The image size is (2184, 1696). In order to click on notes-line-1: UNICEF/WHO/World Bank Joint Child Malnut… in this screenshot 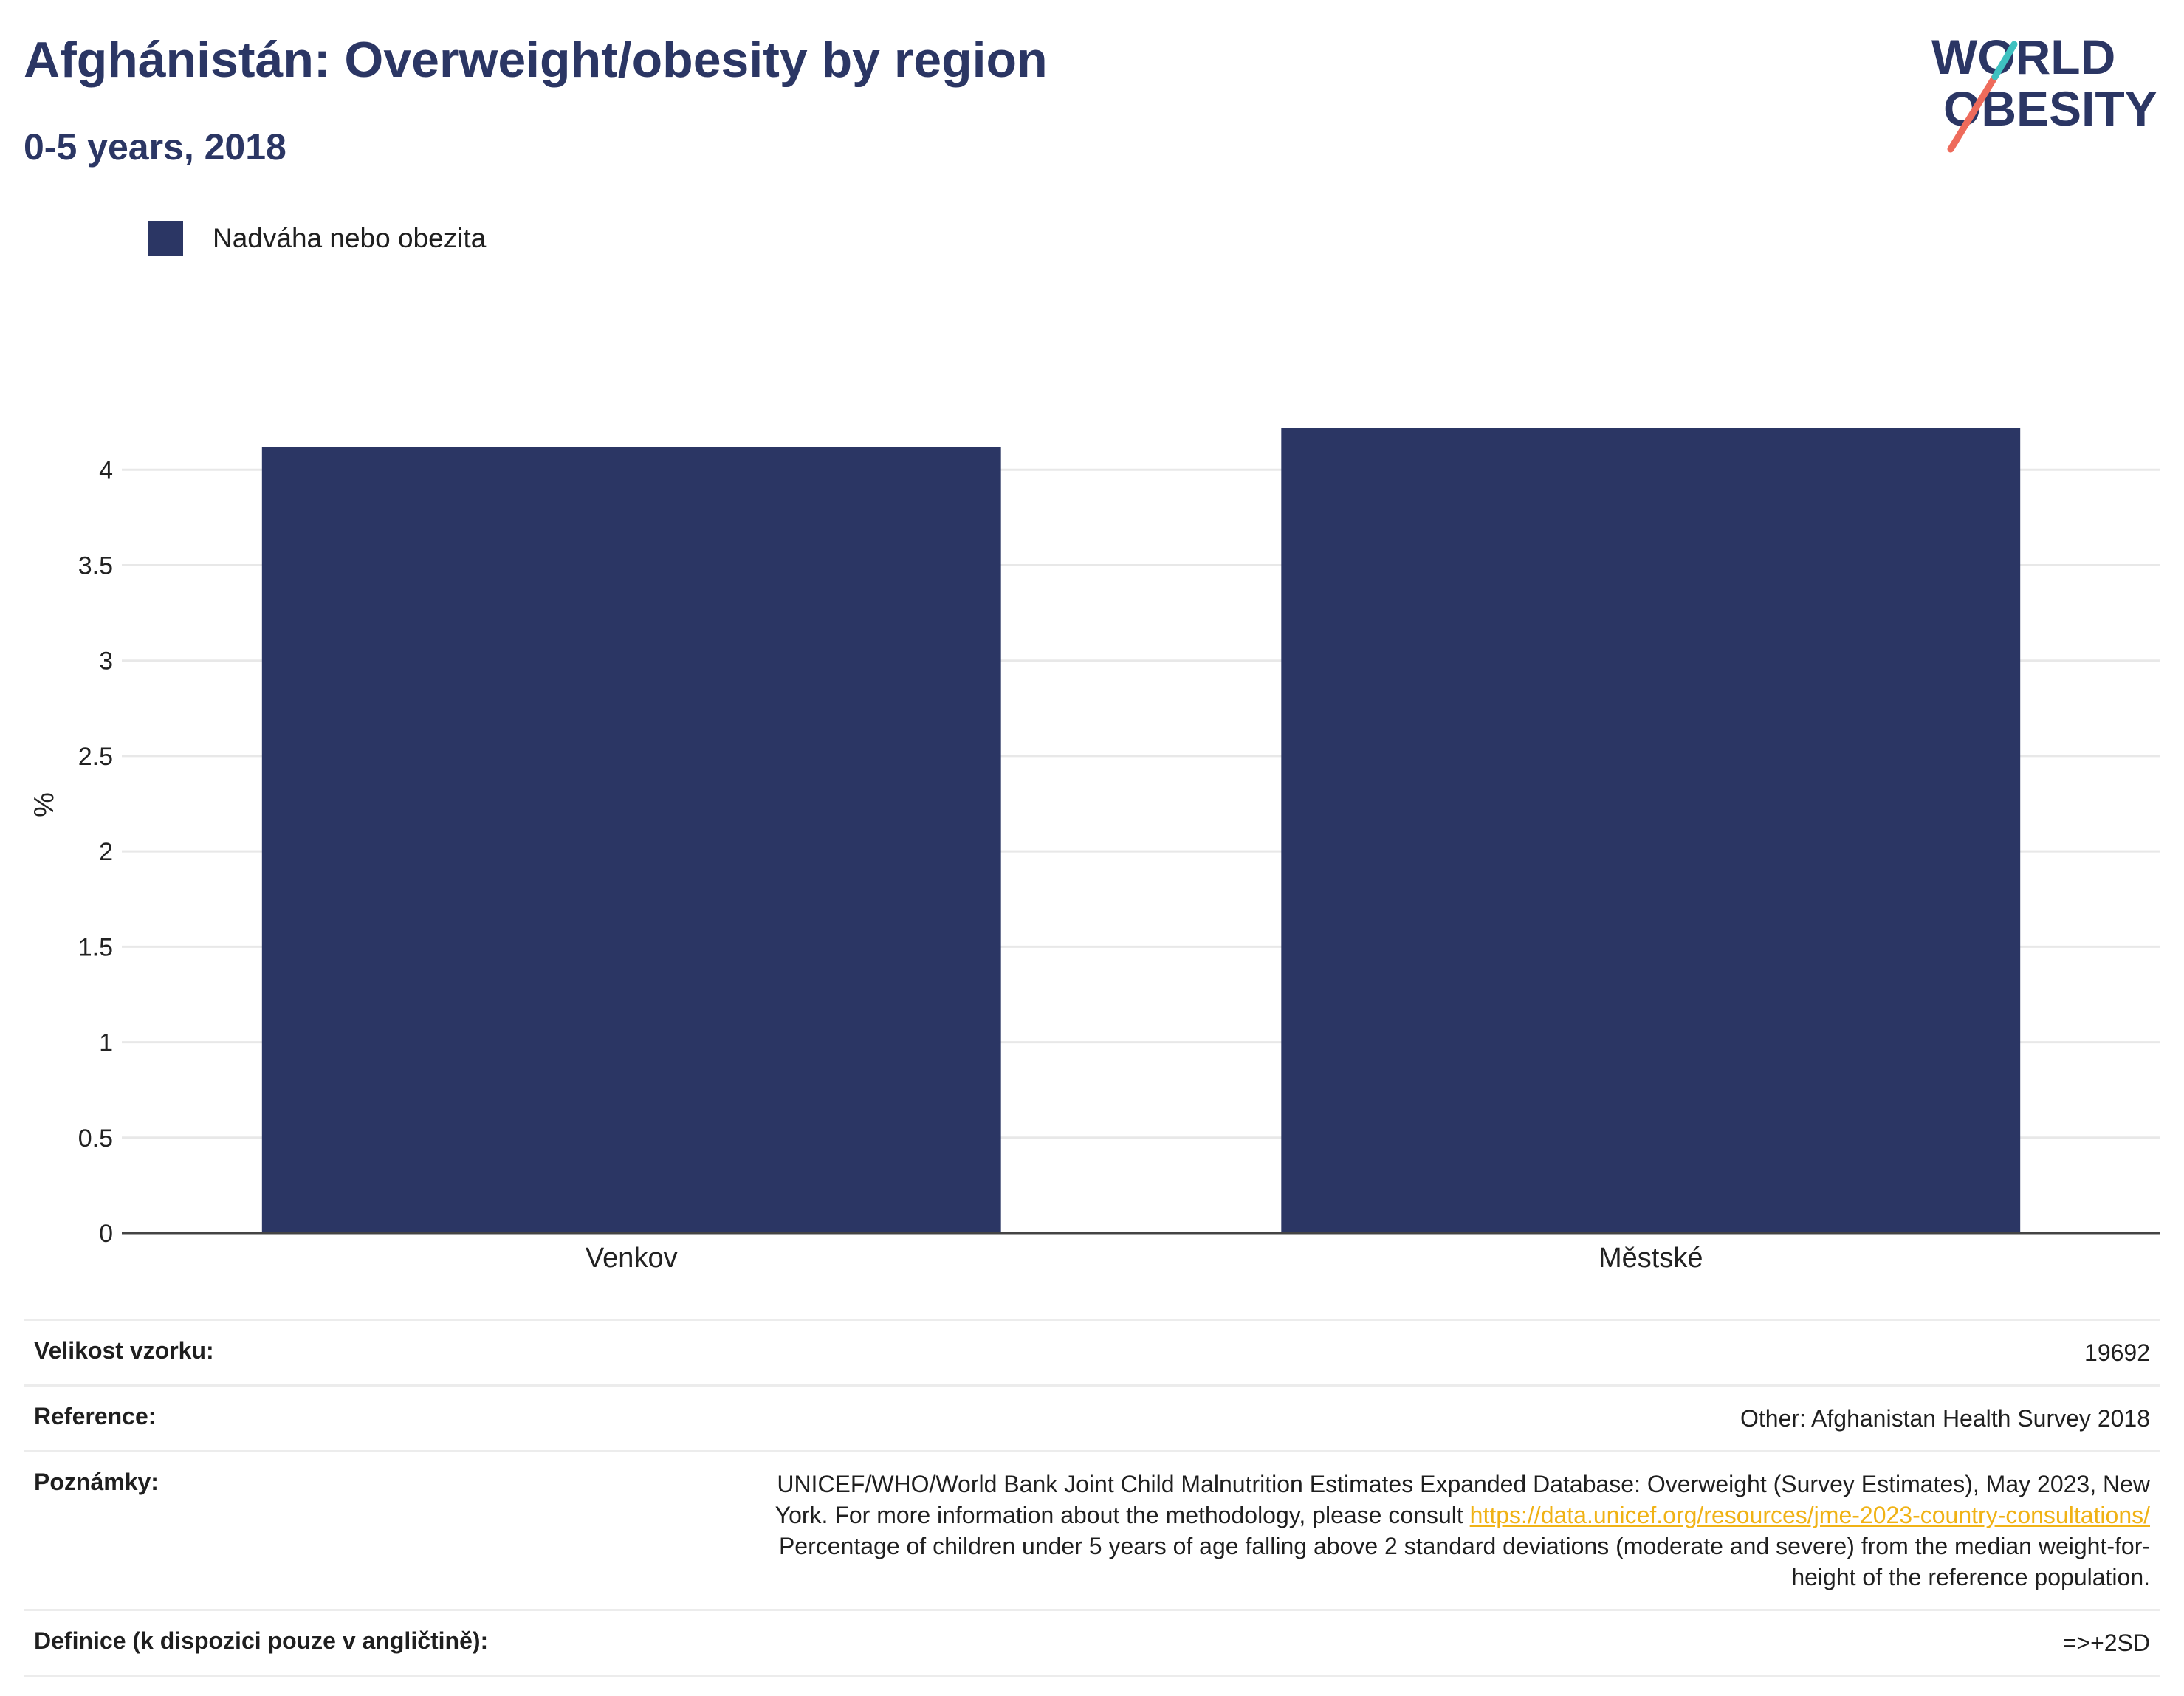, I will do `click(1464, 1484)`.